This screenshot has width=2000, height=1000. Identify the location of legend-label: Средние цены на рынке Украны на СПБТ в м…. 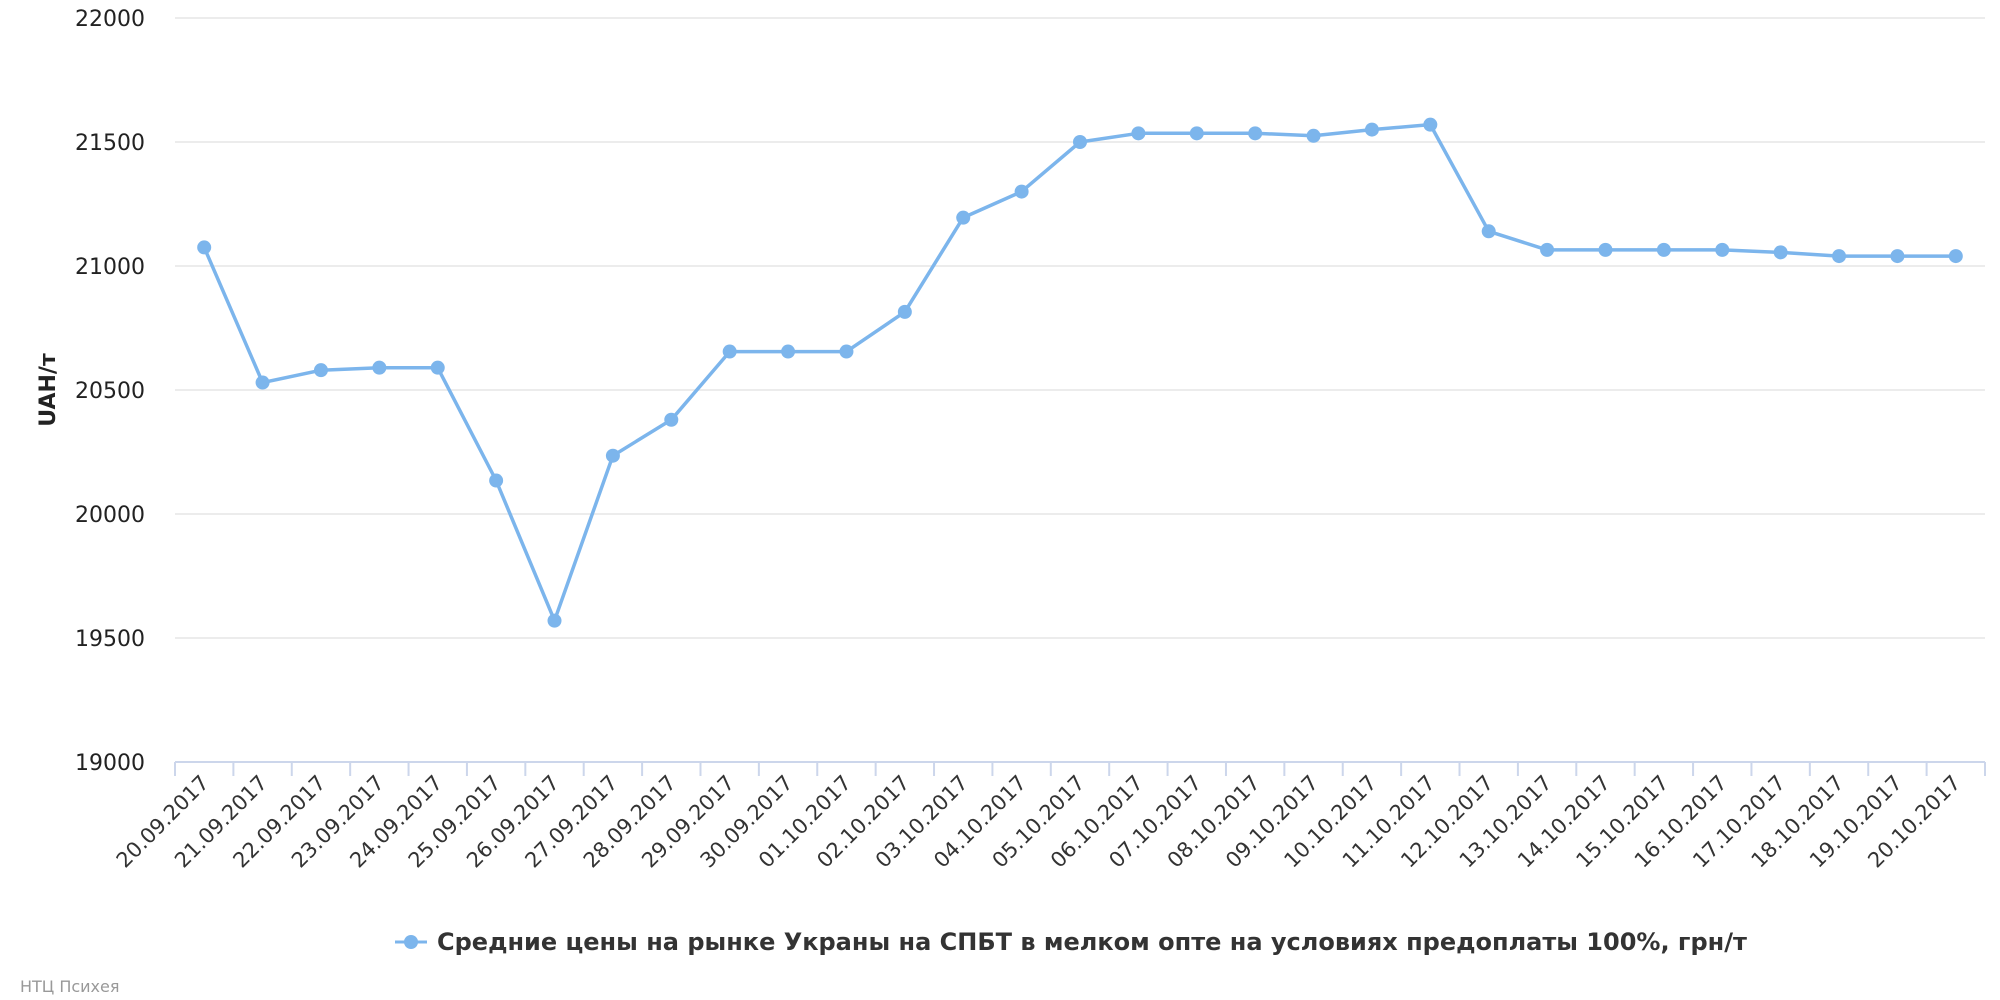
(1092, 942).